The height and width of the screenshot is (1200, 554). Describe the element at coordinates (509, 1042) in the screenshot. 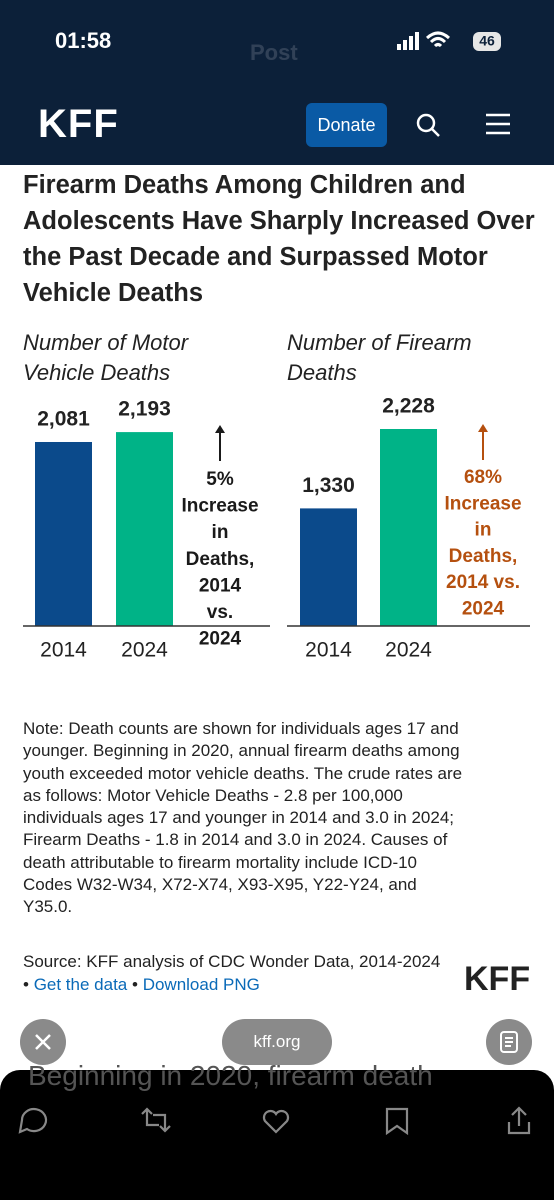

I see `reader-icon` at that location.